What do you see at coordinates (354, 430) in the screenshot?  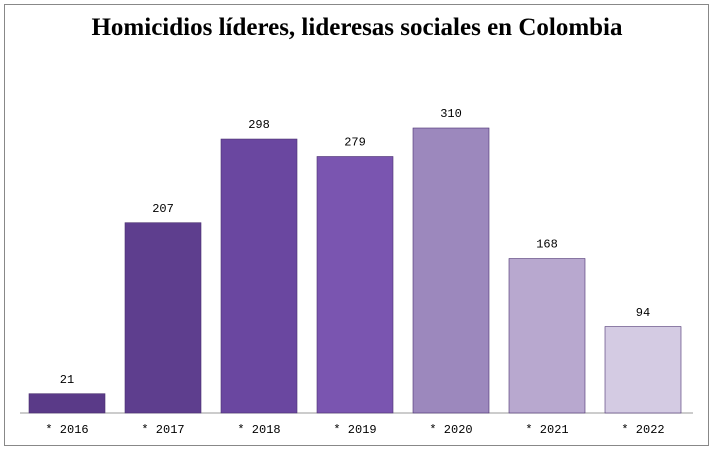 I see `x-tick-label: * 2019` at bounding box center [354, 430].